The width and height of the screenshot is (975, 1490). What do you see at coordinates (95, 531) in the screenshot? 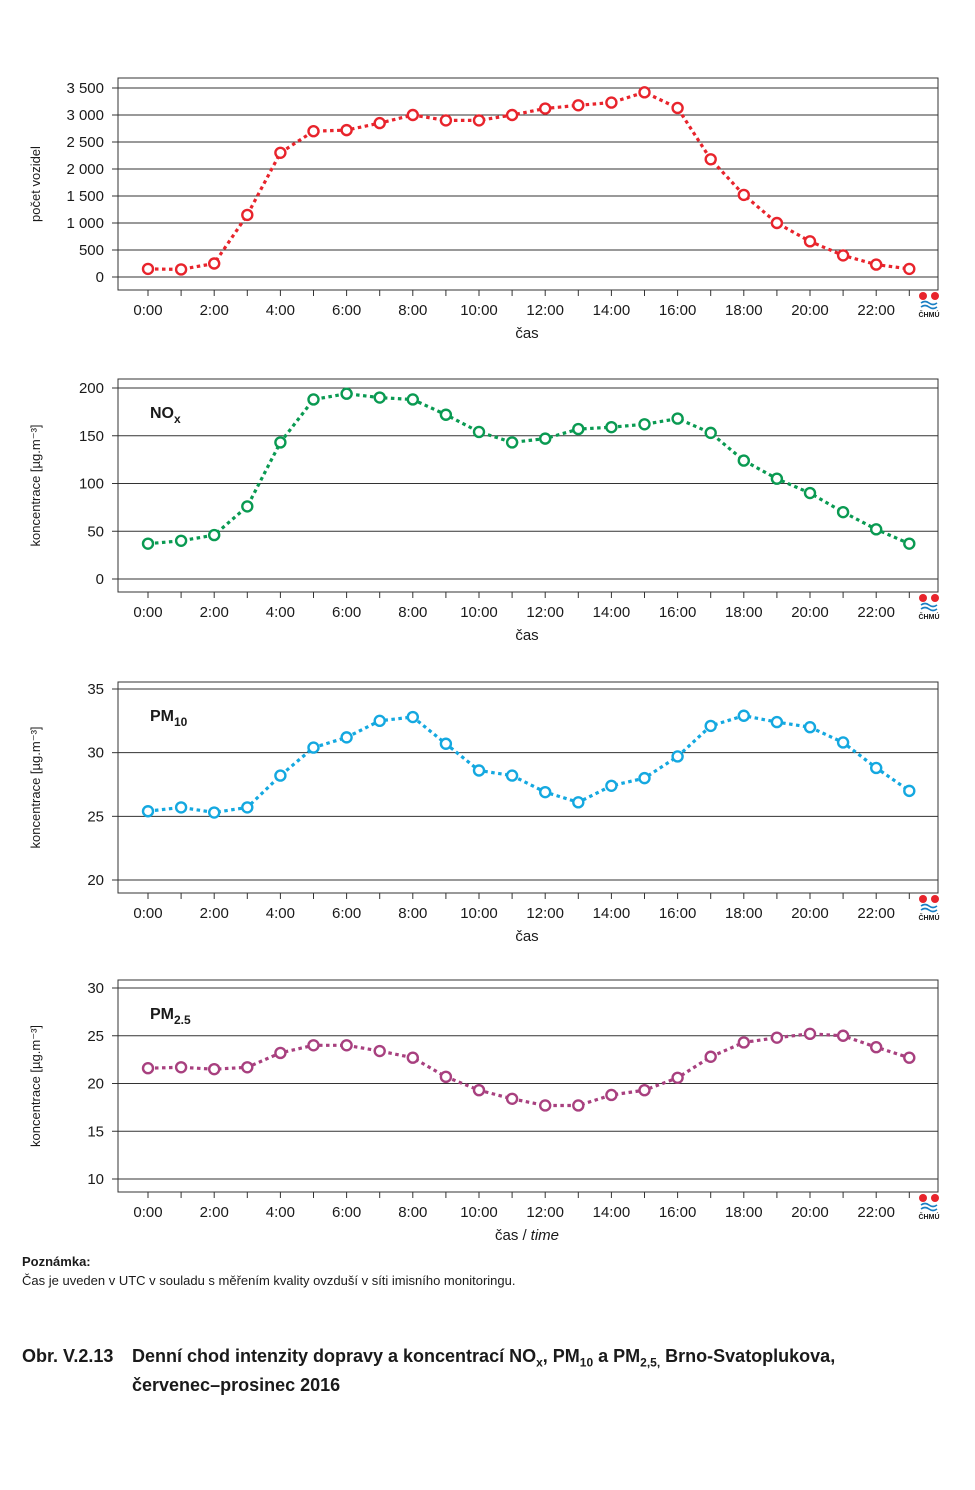
I see `y-tick-label: 50` at bounding box center [95, 531].